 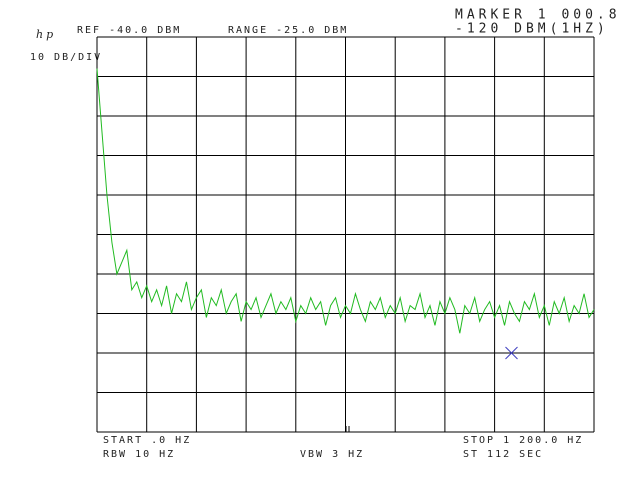 I want to click on brand: hp, so click(x=46, y=34).